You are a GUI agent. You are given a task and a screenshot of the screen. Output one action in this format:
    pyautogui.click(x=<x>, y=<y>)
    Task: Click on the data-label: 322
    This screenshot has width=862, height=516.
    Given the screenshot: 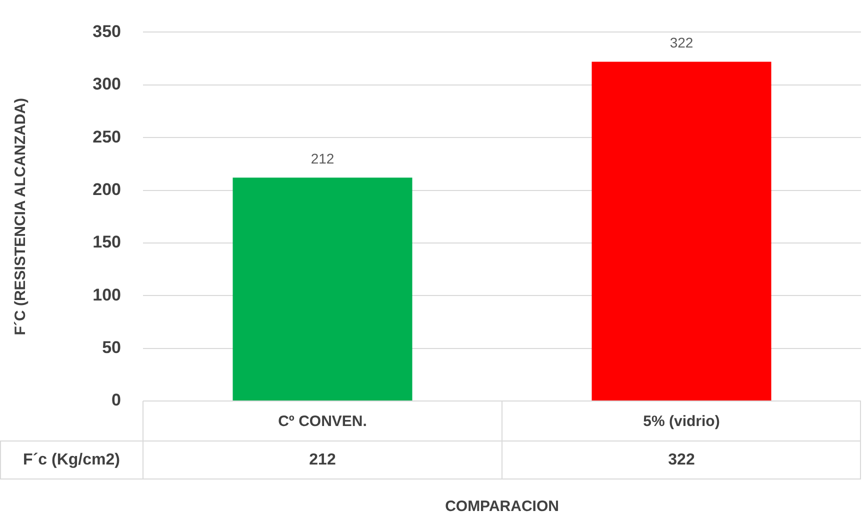 What is the action you would take?
    pyautogui.click(x=682, y=42)
    